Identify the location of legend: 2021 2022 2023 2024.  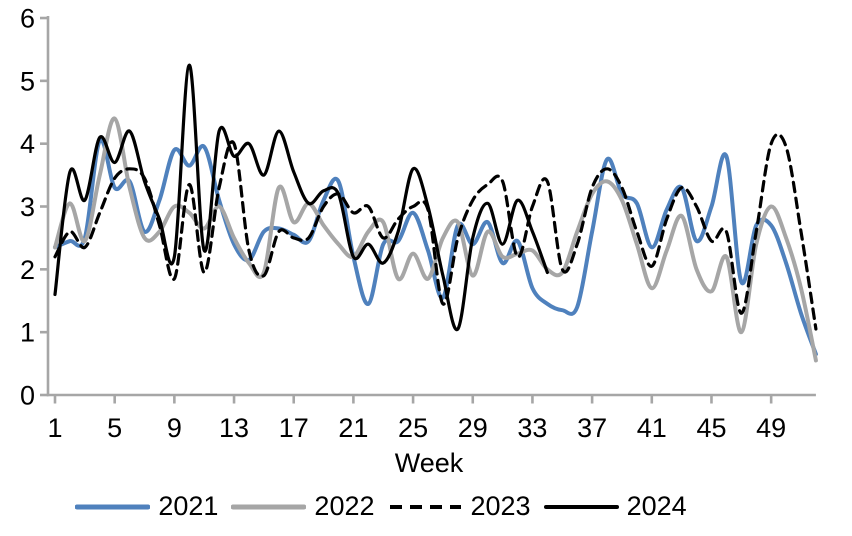
(403, 506).